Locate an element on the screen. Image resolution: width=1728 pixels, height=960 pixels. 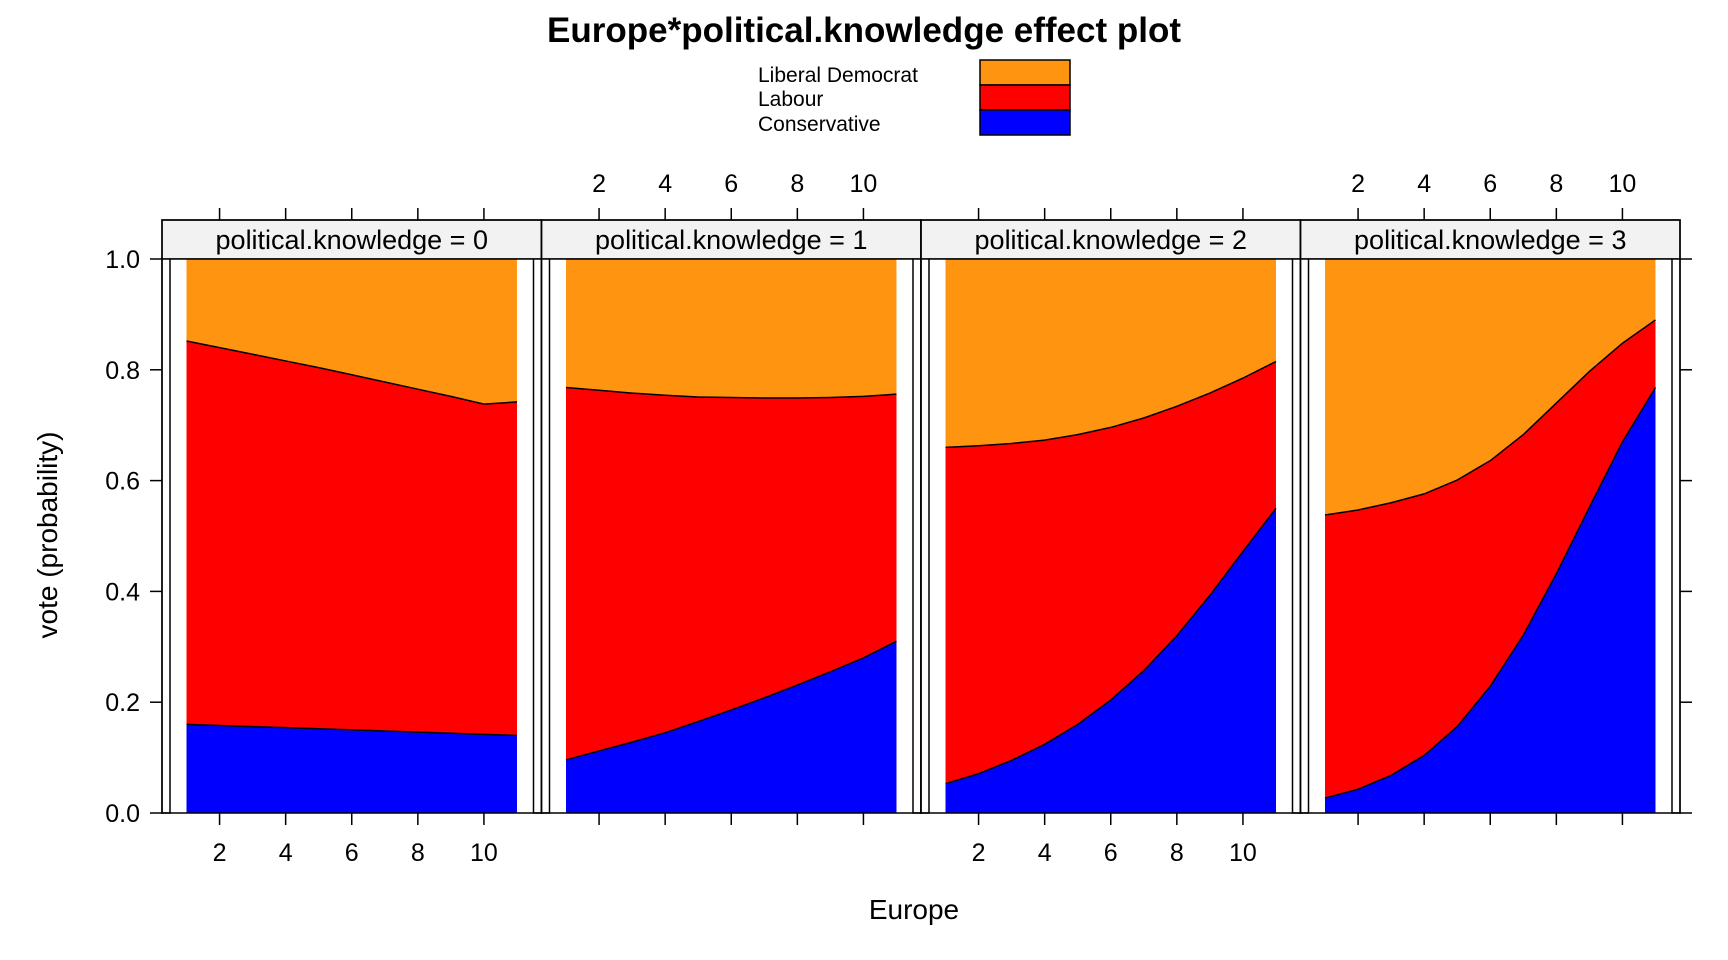
x-tick-label-panel-2: 10 is located at coordinates (1243, 853).